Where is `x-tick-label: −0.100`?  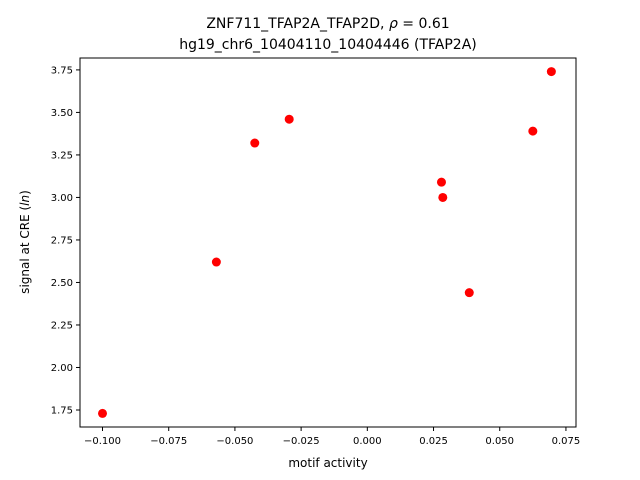 x-tick-label: −0.100 is located at coordinates (102, 441).